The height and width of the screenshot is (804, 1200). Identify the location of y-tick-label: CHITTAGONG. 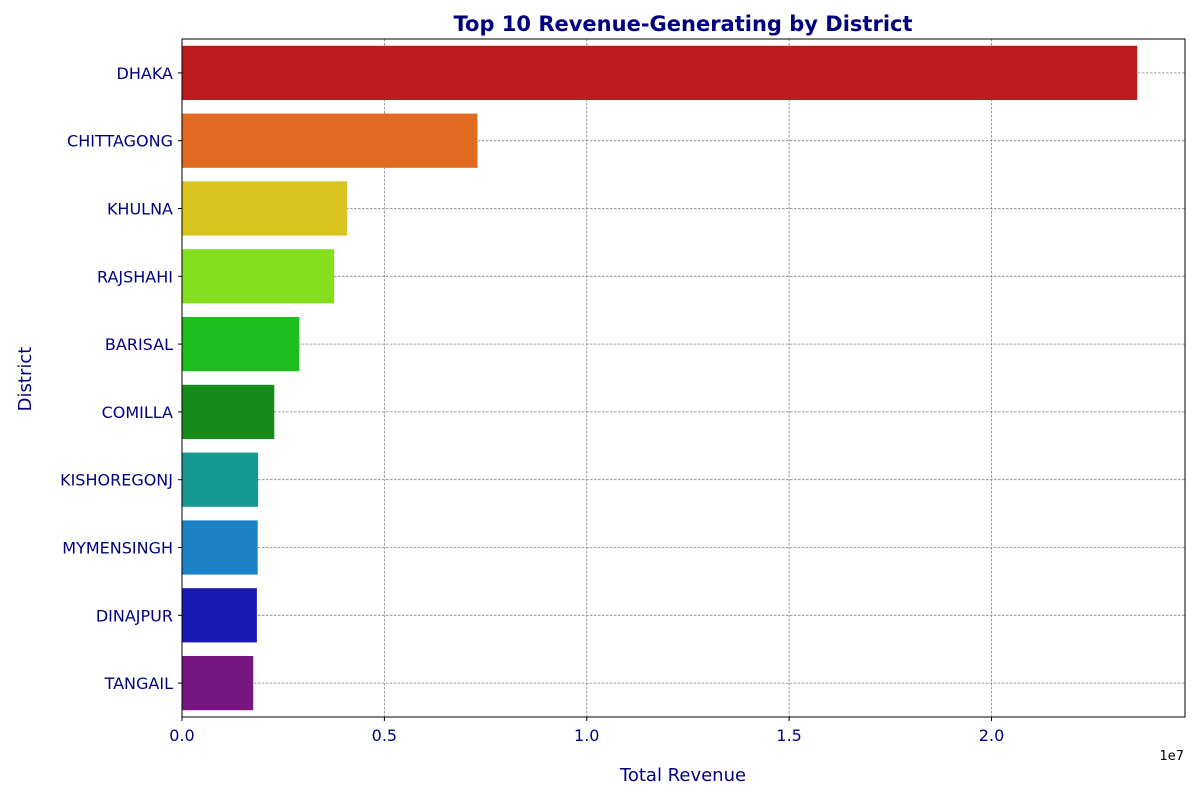
(120, 141).